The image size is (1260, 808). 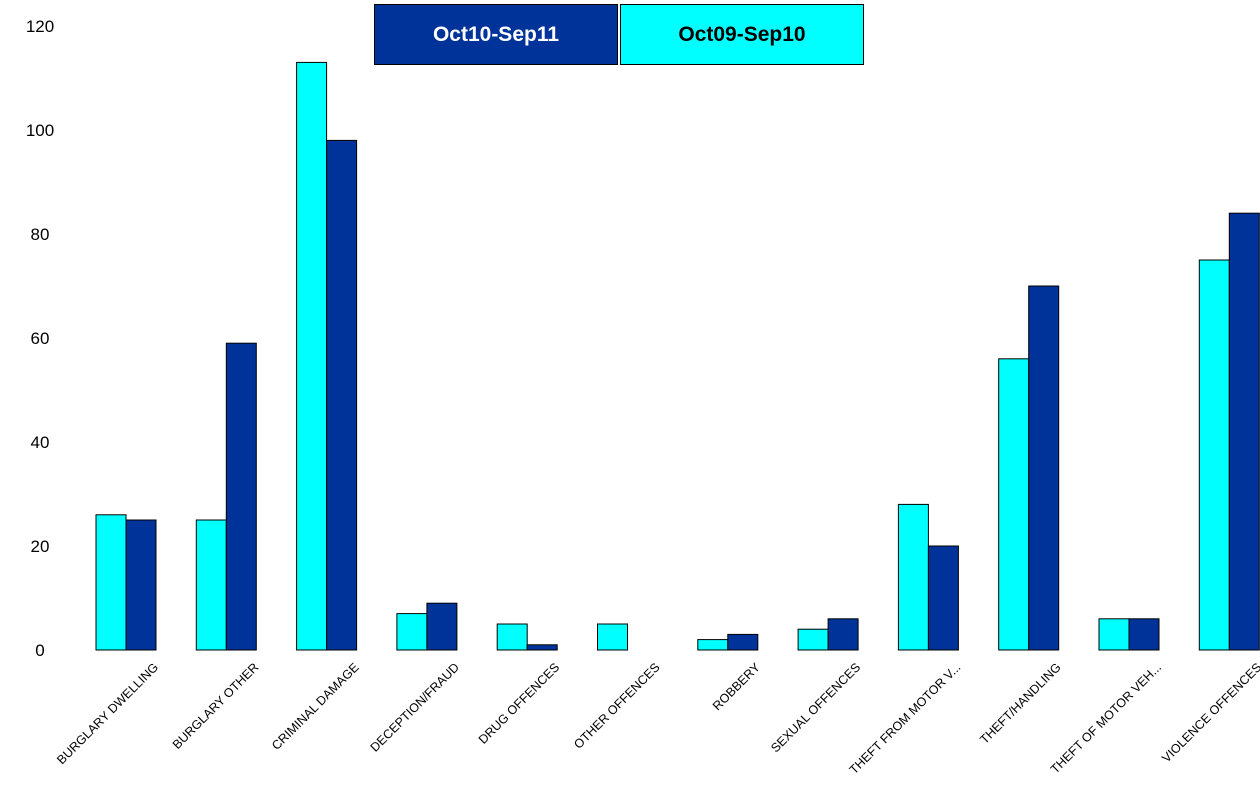 What do you see at coordinates (40, 546) in the screenshot?
I see `y-tick-label: 20` at bounding box center [40, 546].